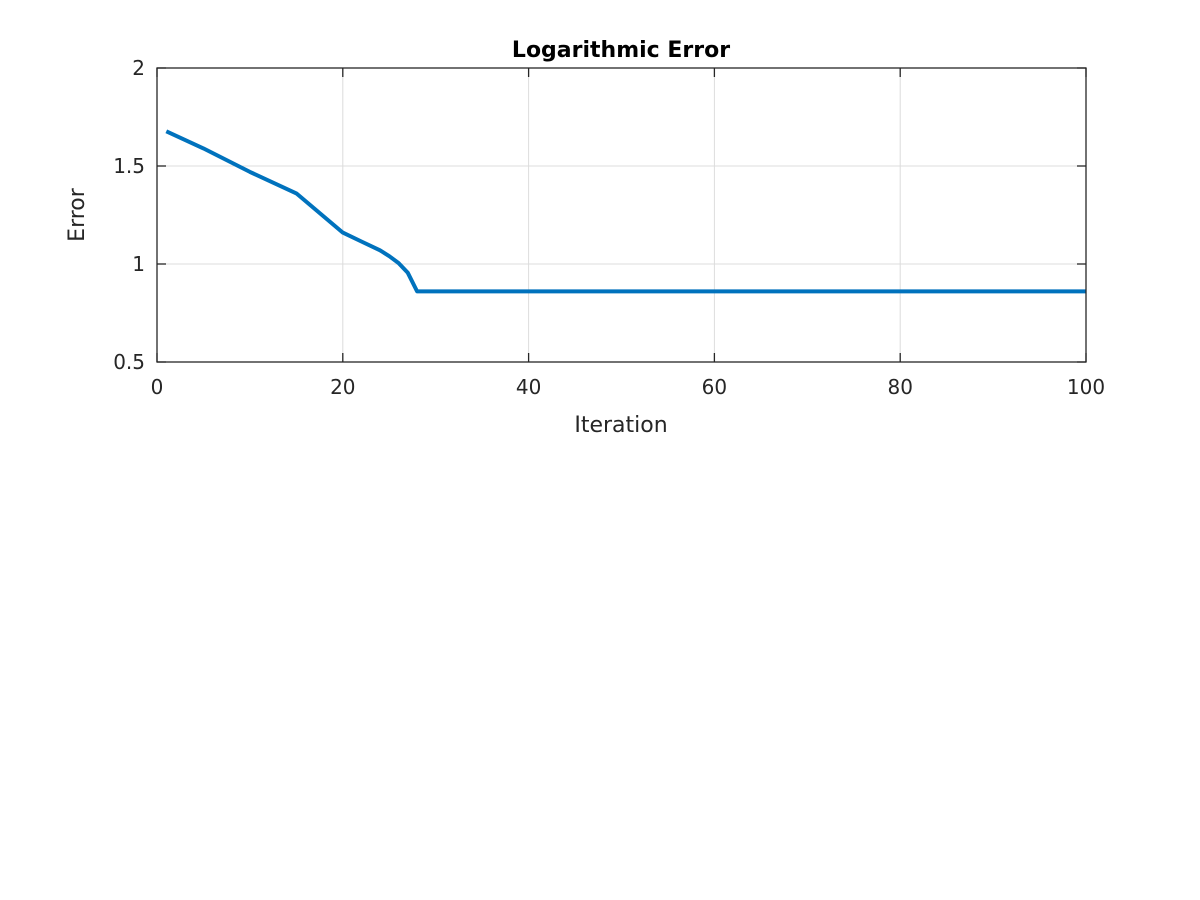 The width and height of the screenshot is (1200, 900). Describe the element at coordinates (129, 166) in the screenshot. I see `y-tick-label: 1.5` at that location.